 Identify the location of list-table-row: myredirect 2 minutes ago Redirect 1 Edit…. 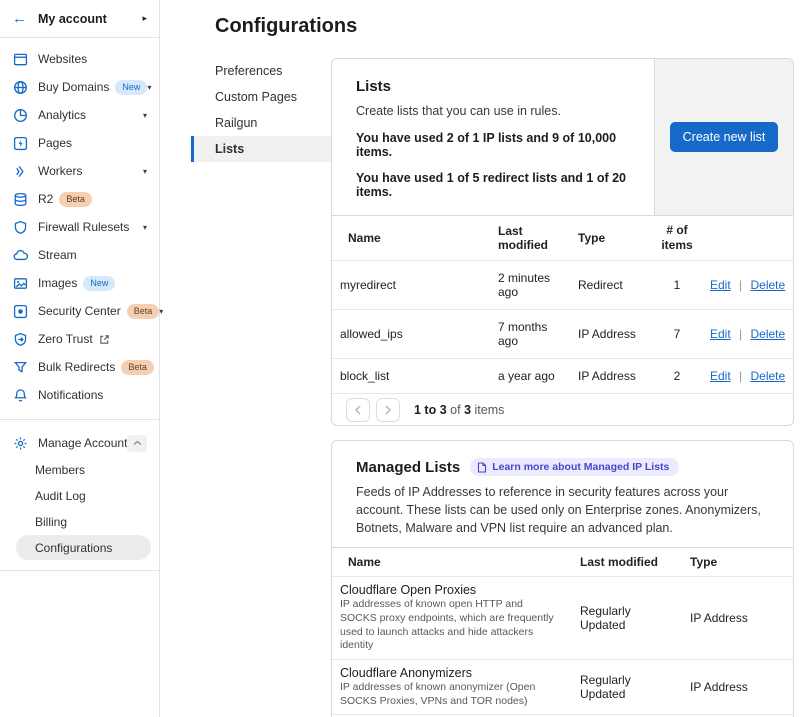
(562, 285).